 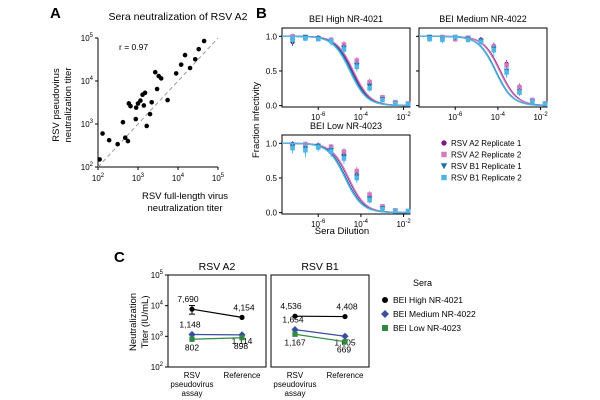 I want to click on panel-label-c: C, so click(x=119, y=257).